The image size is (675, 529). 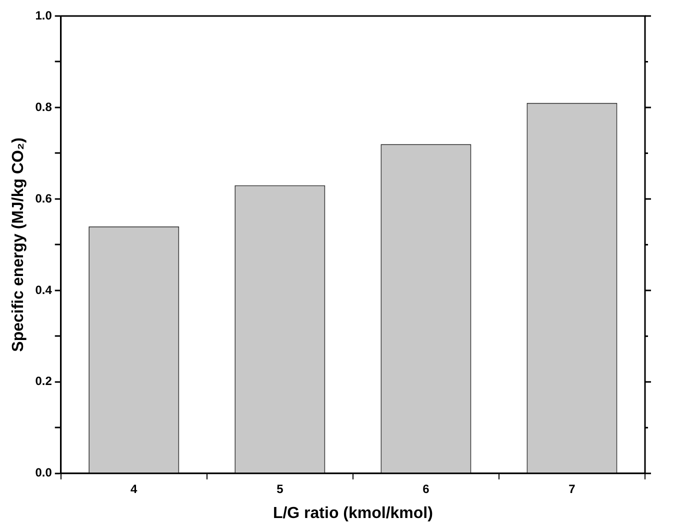 What do you see at coordinates (352, 513) in the screenshot?
I see `x-axis-title: L/G ratio (kmol/kmol)` at bounding box center [352, 513].